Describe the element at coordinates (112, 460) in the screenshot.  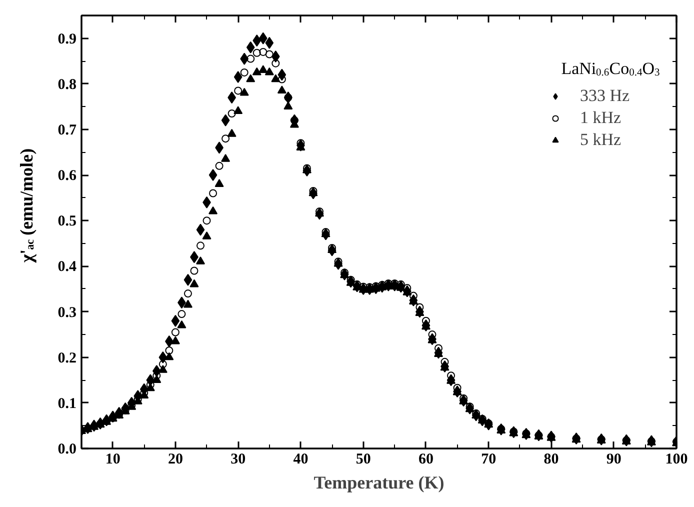
I see `x-tick-label: 10` at that location.